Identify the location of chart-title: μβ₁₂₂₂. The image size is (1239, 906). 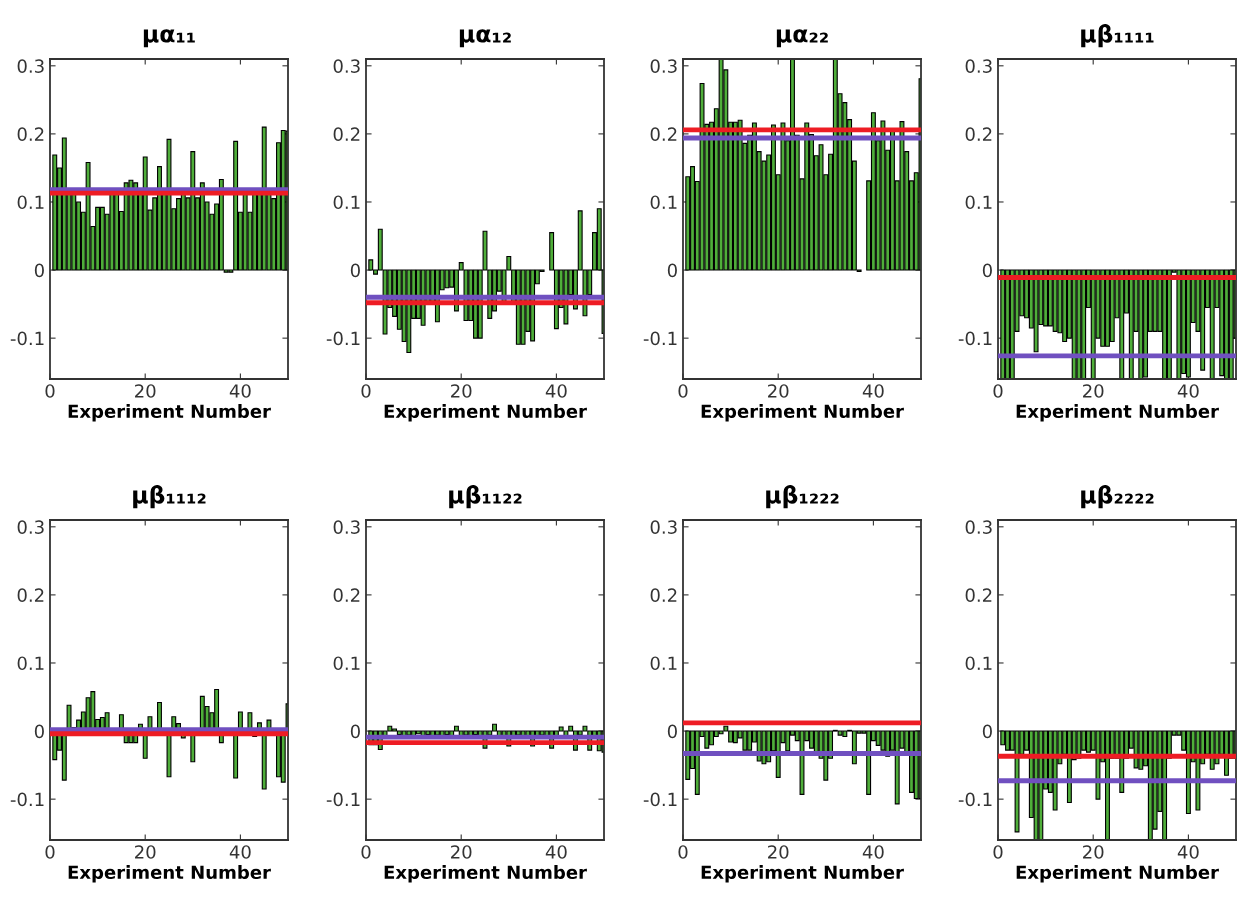
(802, 497).